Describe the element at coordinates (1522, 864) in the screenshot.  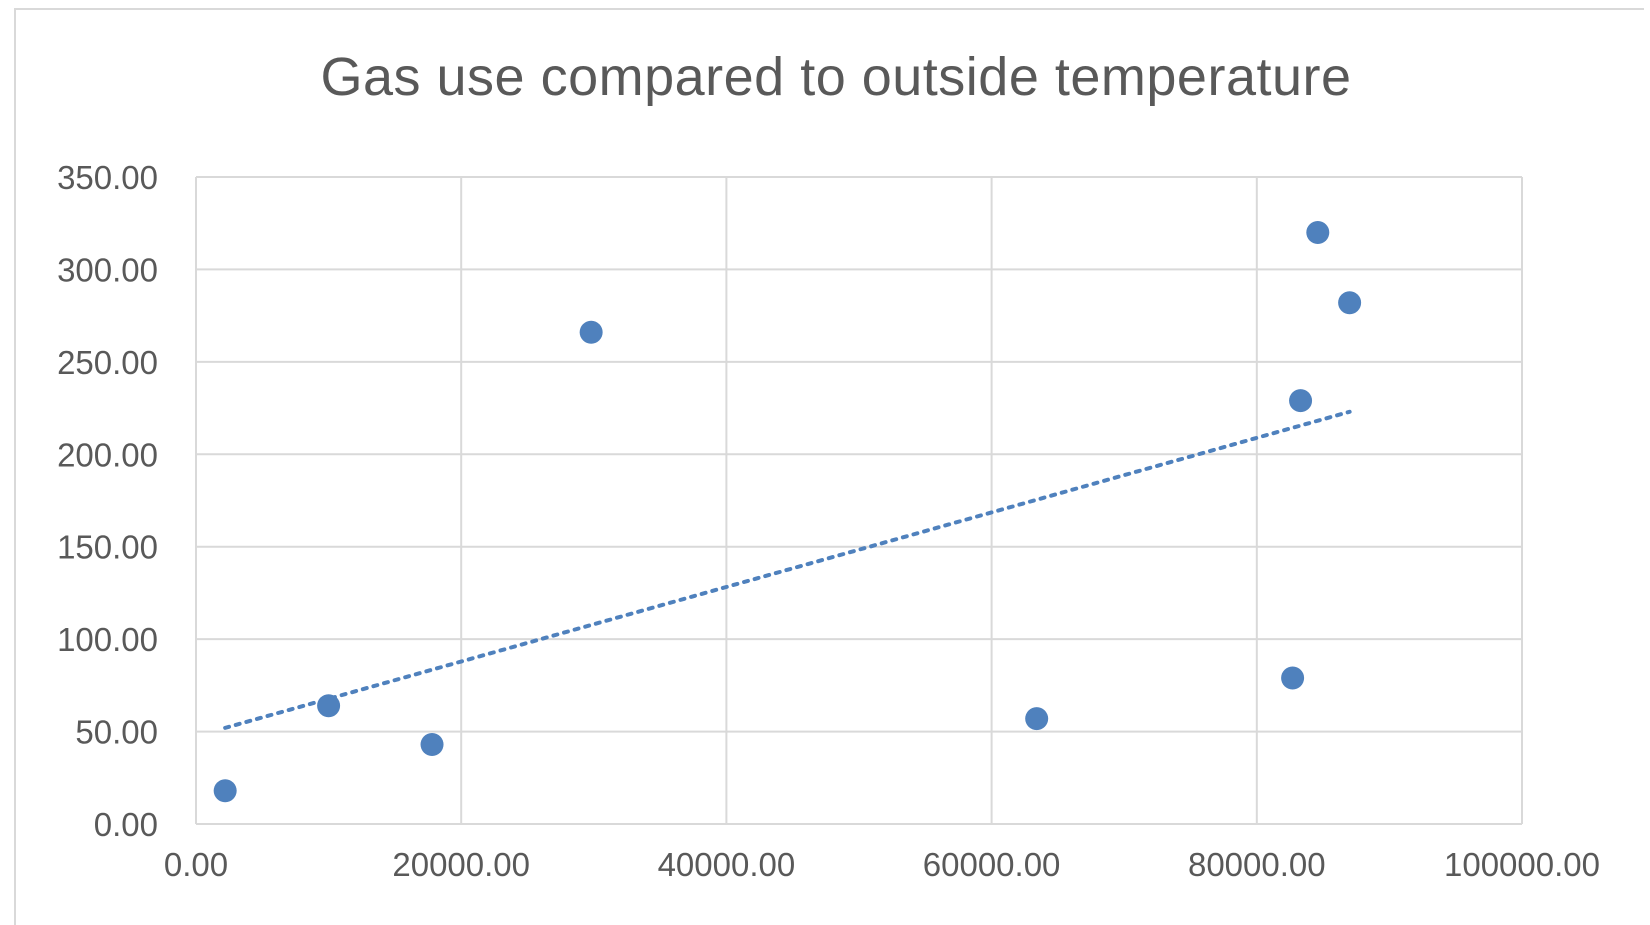
I see `x-tick-label: 100000.00` at that location.